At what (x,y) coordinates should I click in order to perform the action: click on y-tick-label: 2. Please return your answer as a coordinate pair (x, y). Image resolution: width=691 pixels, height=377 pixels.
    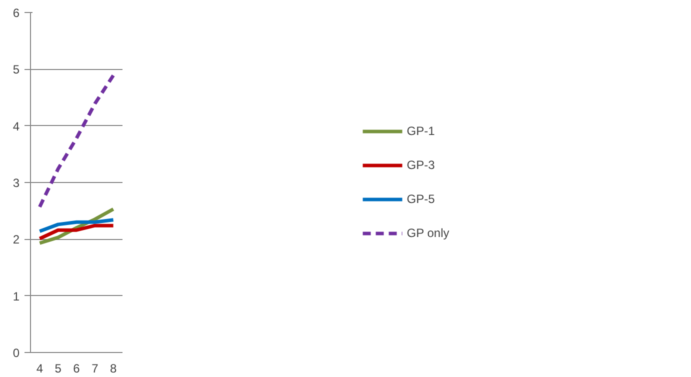
    Looking at the image, I should click on (16, 239).